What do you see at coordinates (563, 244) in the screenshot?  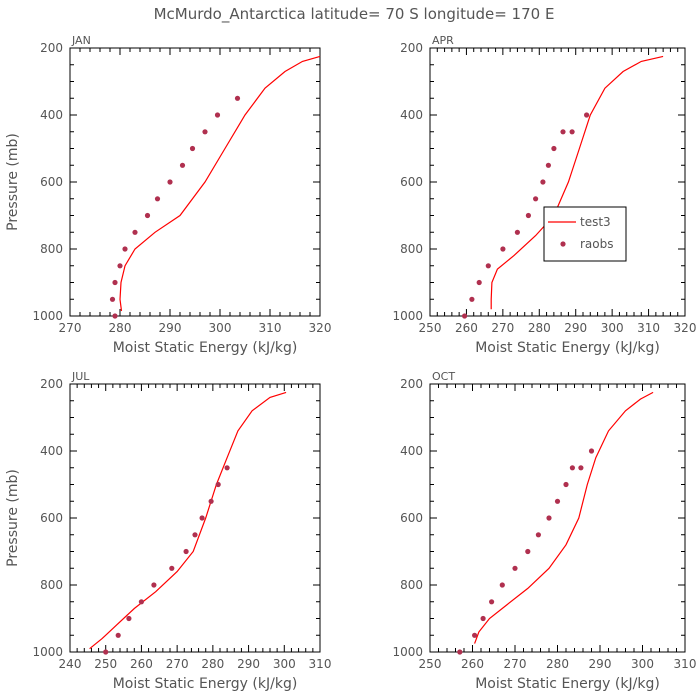 I see `legend-dot-swatch` at bounding box center [563, 244].